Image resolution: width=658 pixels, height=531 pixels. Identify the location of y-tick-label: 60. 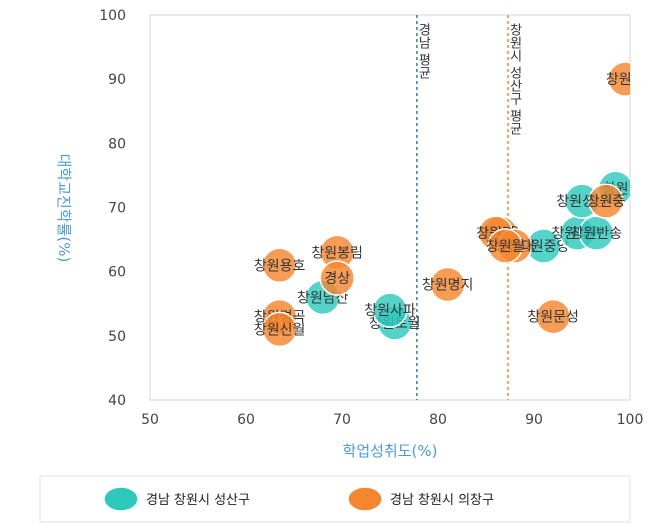
(117, 273).